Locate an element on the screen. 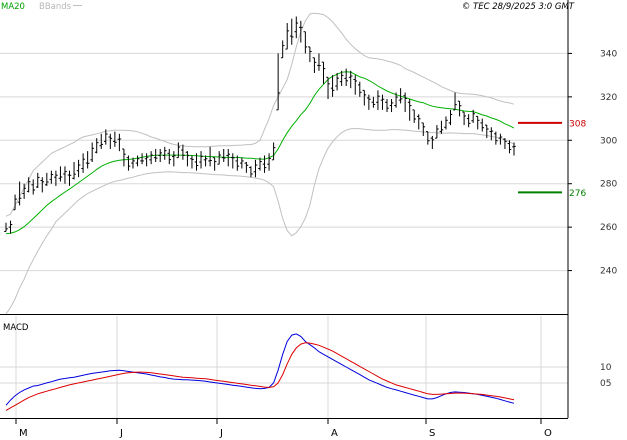  x-tick-label: S is located at coordinates (432, 433).